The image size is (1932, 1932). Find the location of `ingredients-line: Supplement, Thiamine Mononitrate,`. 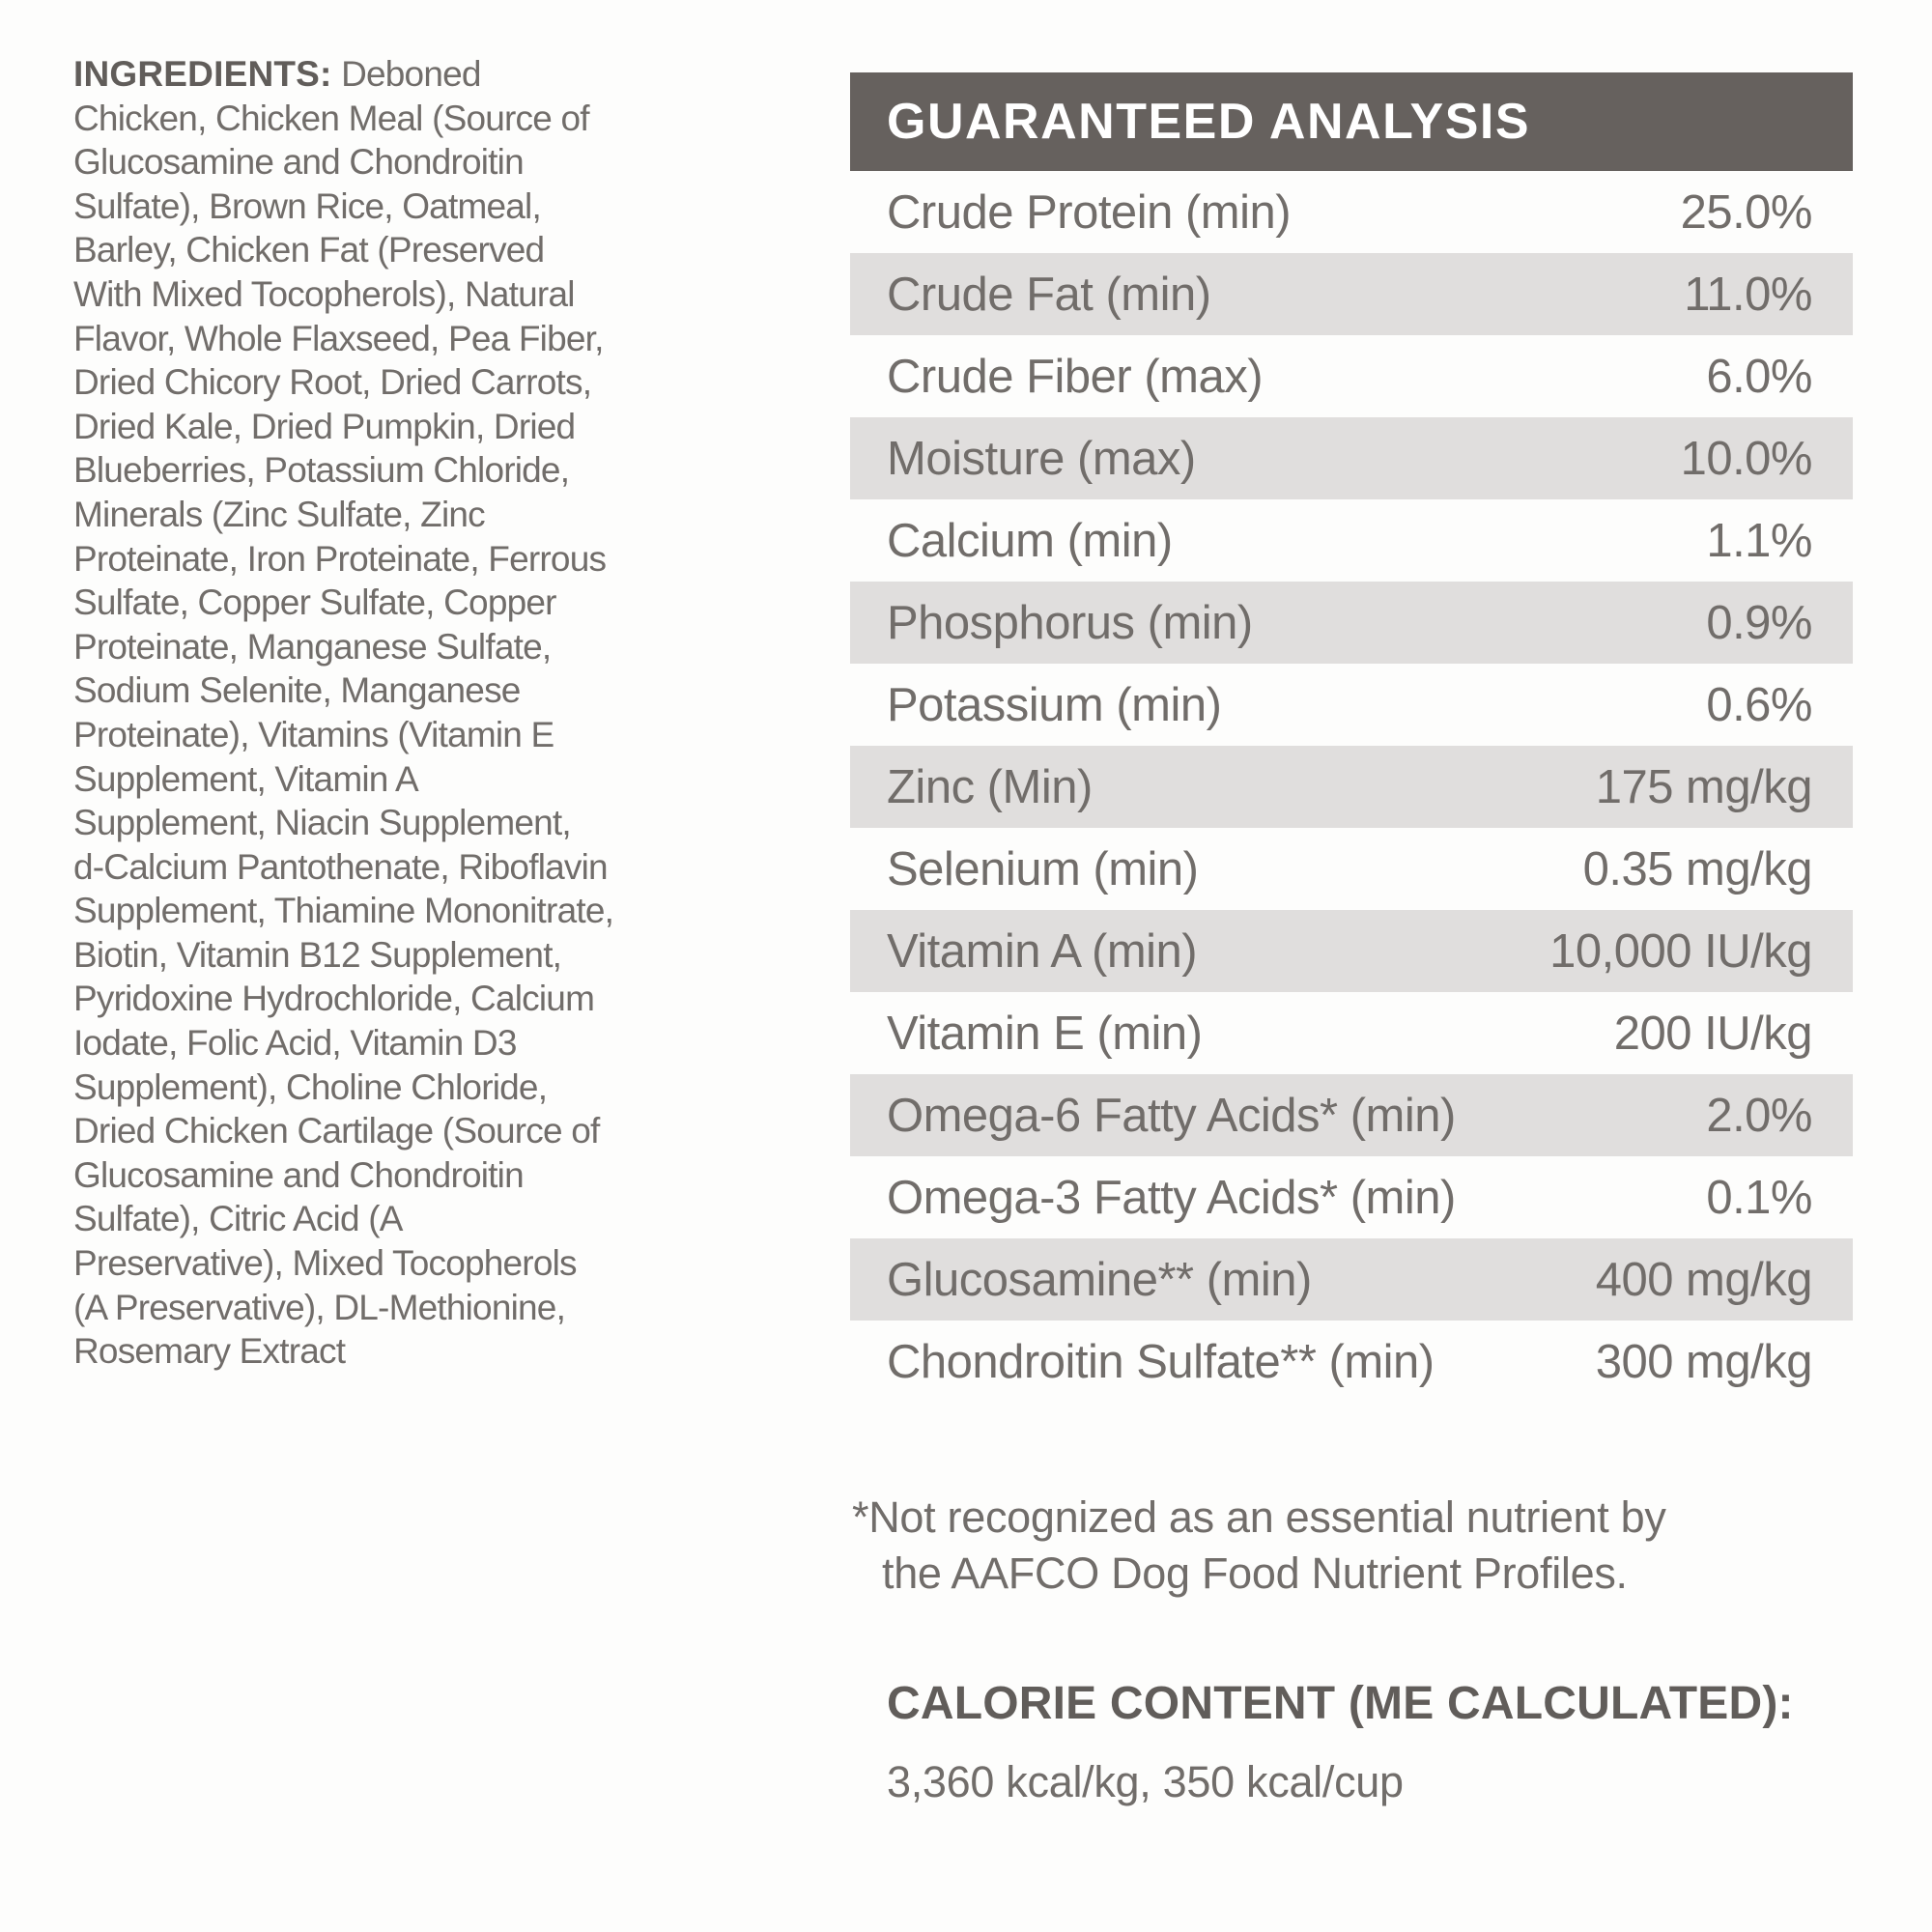

ingredients-line: Supplement, Thiamine Mononitrate, is located at coordinates (343, 911).